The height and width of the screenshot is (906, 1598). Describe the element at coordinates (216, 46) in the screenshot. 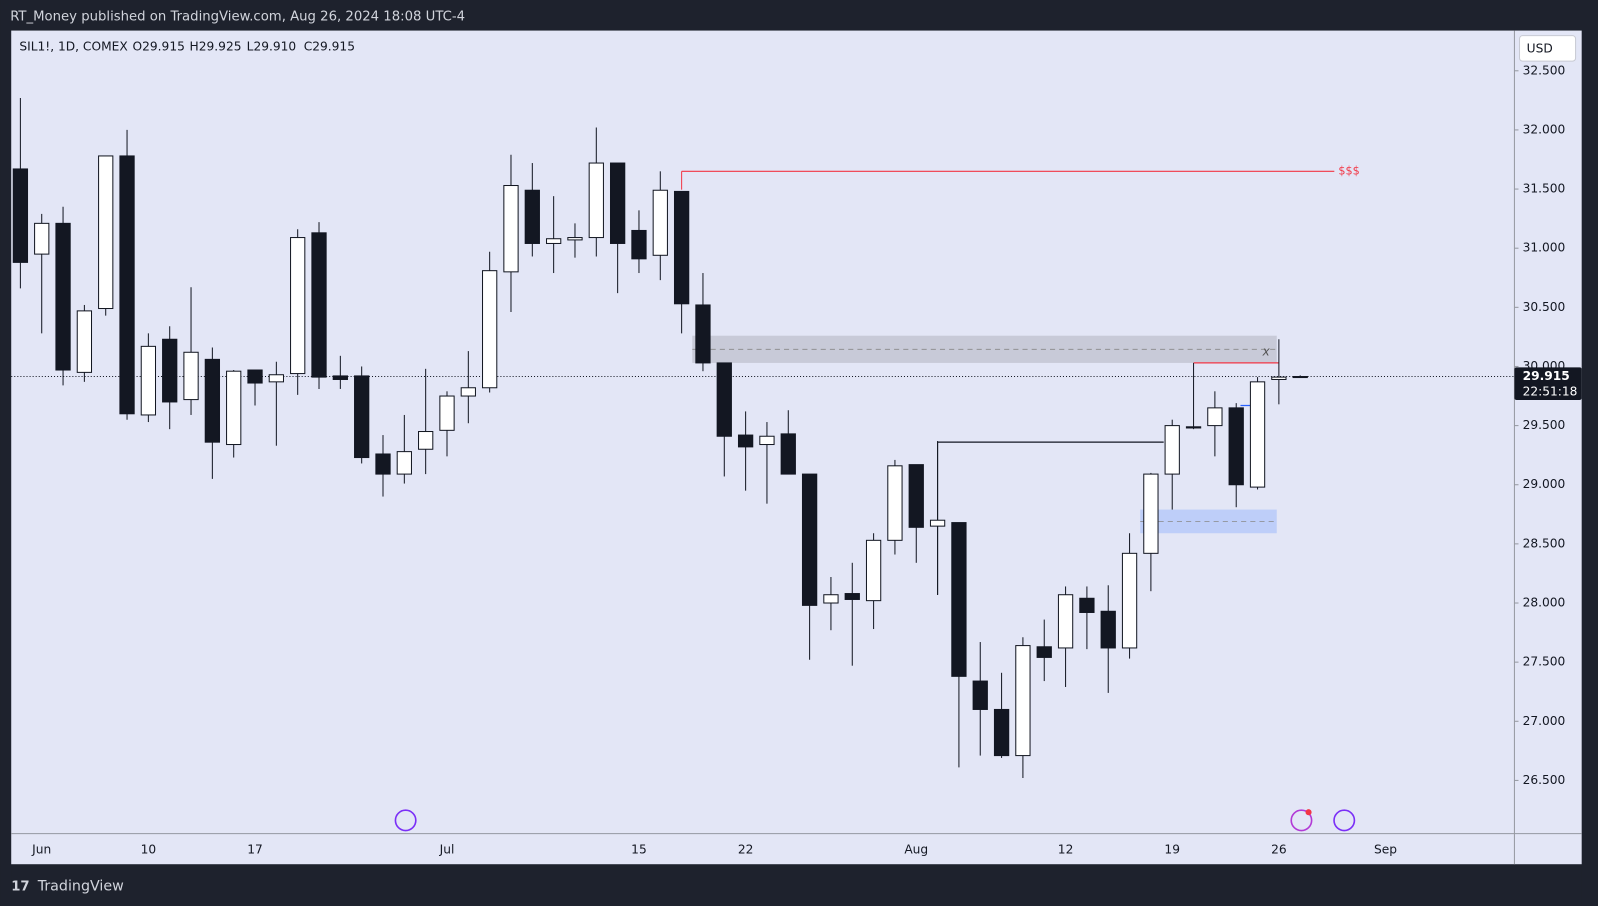

I see `ohlc-label: H29.925` at that location.